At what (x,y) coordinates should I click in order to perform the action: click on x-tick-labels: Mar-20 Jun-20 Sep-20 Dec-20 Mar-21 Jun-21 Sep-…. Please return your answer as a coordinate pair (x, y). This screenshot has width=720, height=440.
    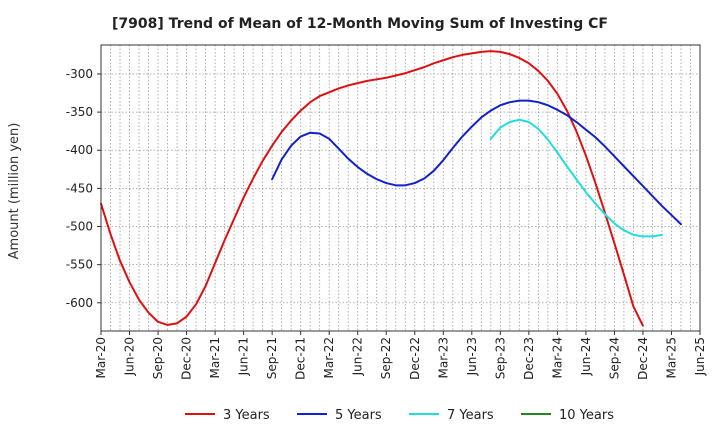
    Looking at the image, I should click on (400, 355).